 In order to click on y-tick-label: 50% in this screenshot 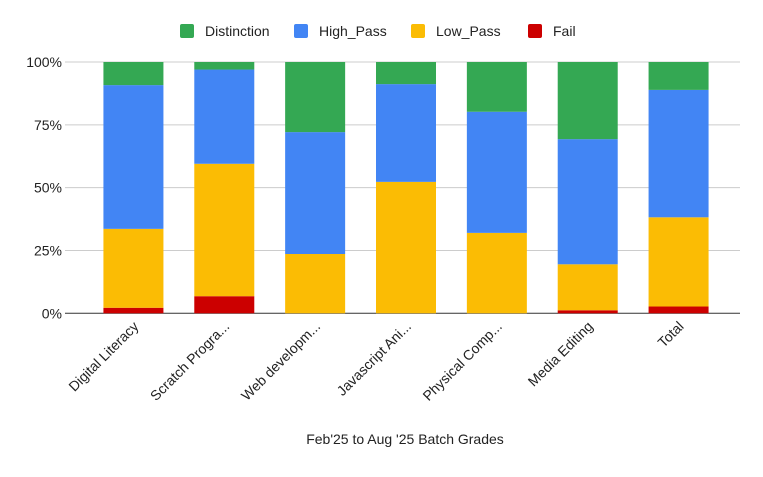, I will do `click(48, 188)`.